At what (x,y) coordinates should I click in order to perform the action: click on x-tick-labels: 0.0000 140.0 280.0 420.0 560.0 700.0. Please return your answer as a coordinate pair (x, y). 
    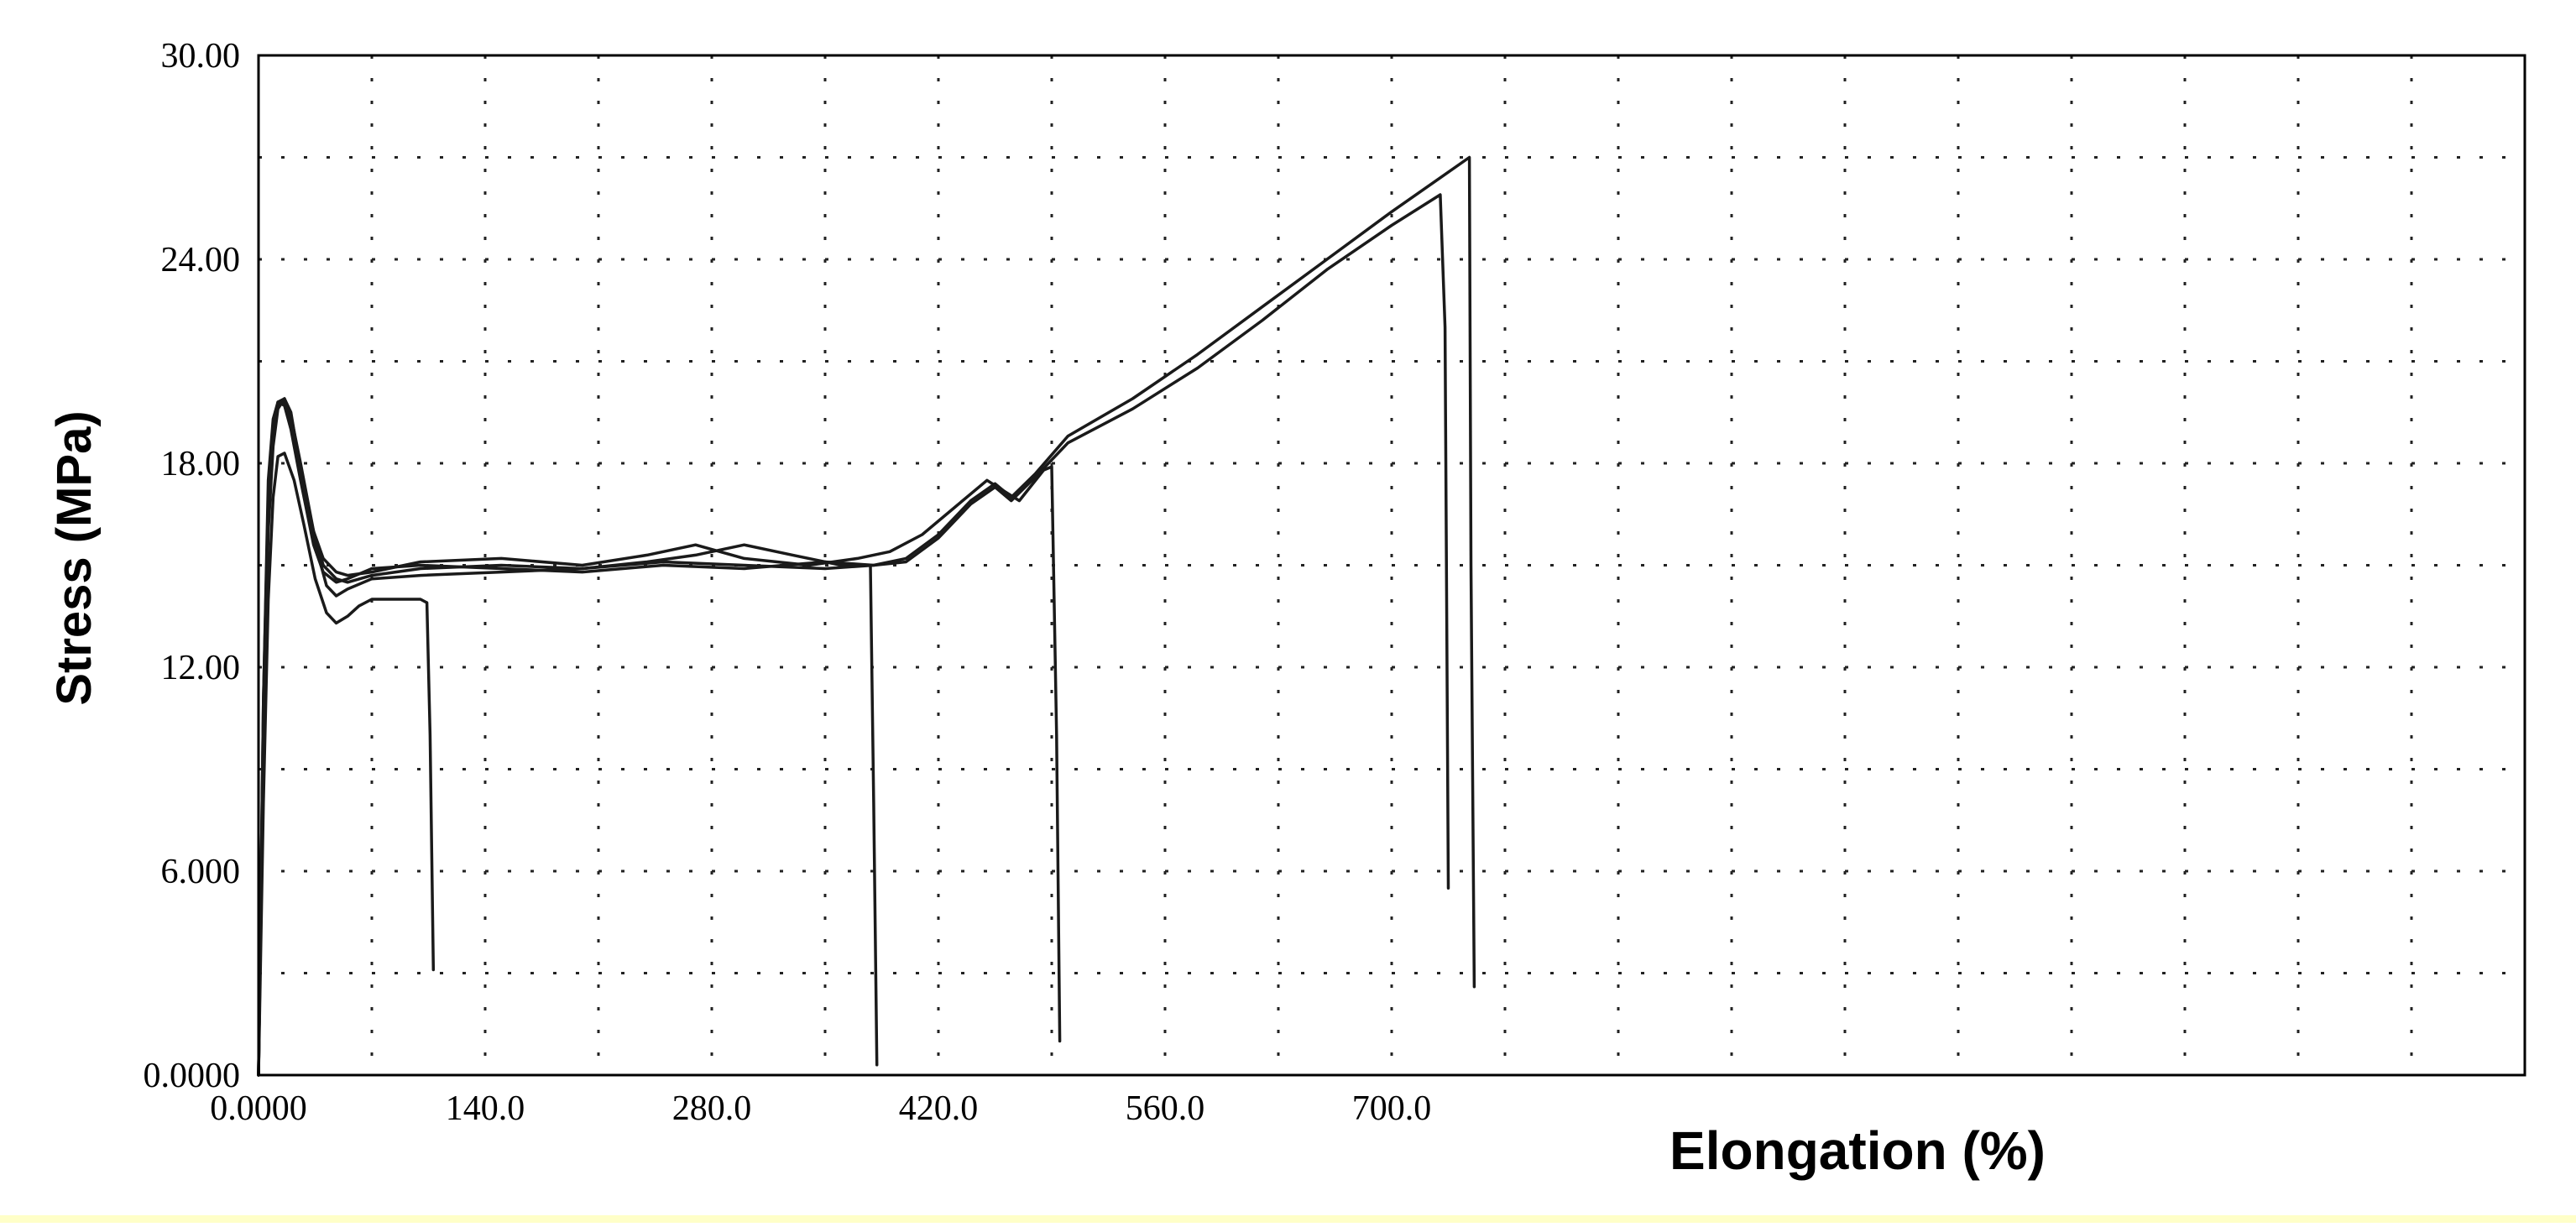
    Looking at the image, I should click on (820, 1108).